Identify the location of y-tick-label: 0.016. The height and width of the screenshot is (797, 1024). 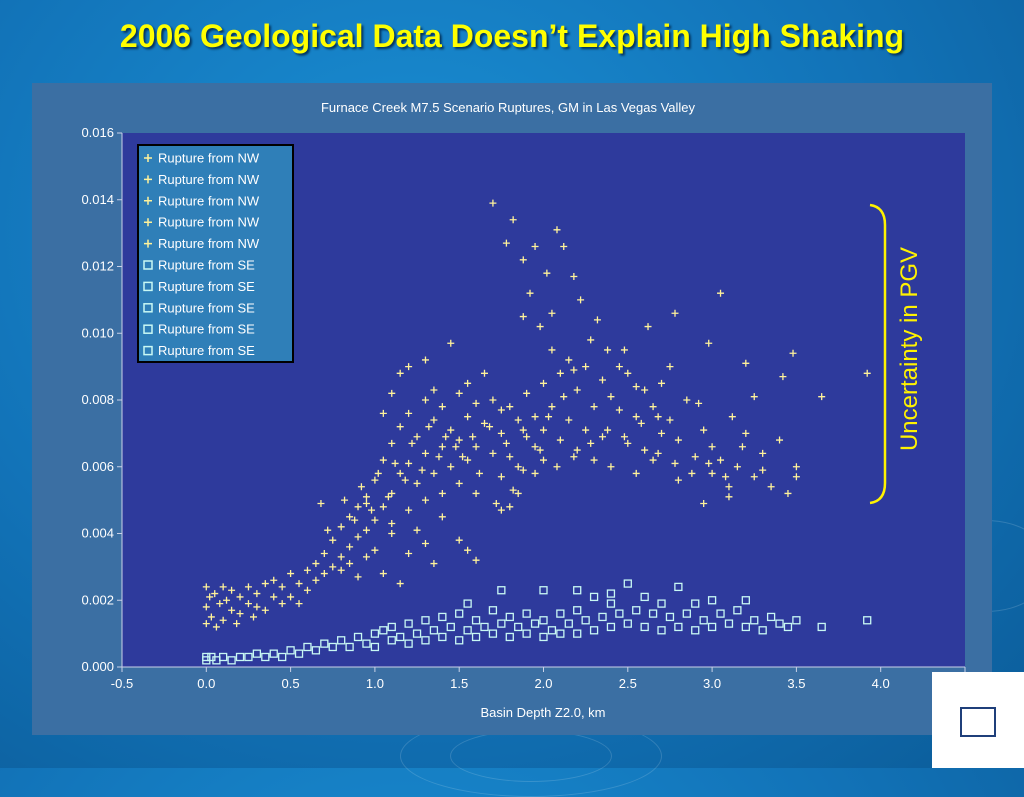
(97, 132).